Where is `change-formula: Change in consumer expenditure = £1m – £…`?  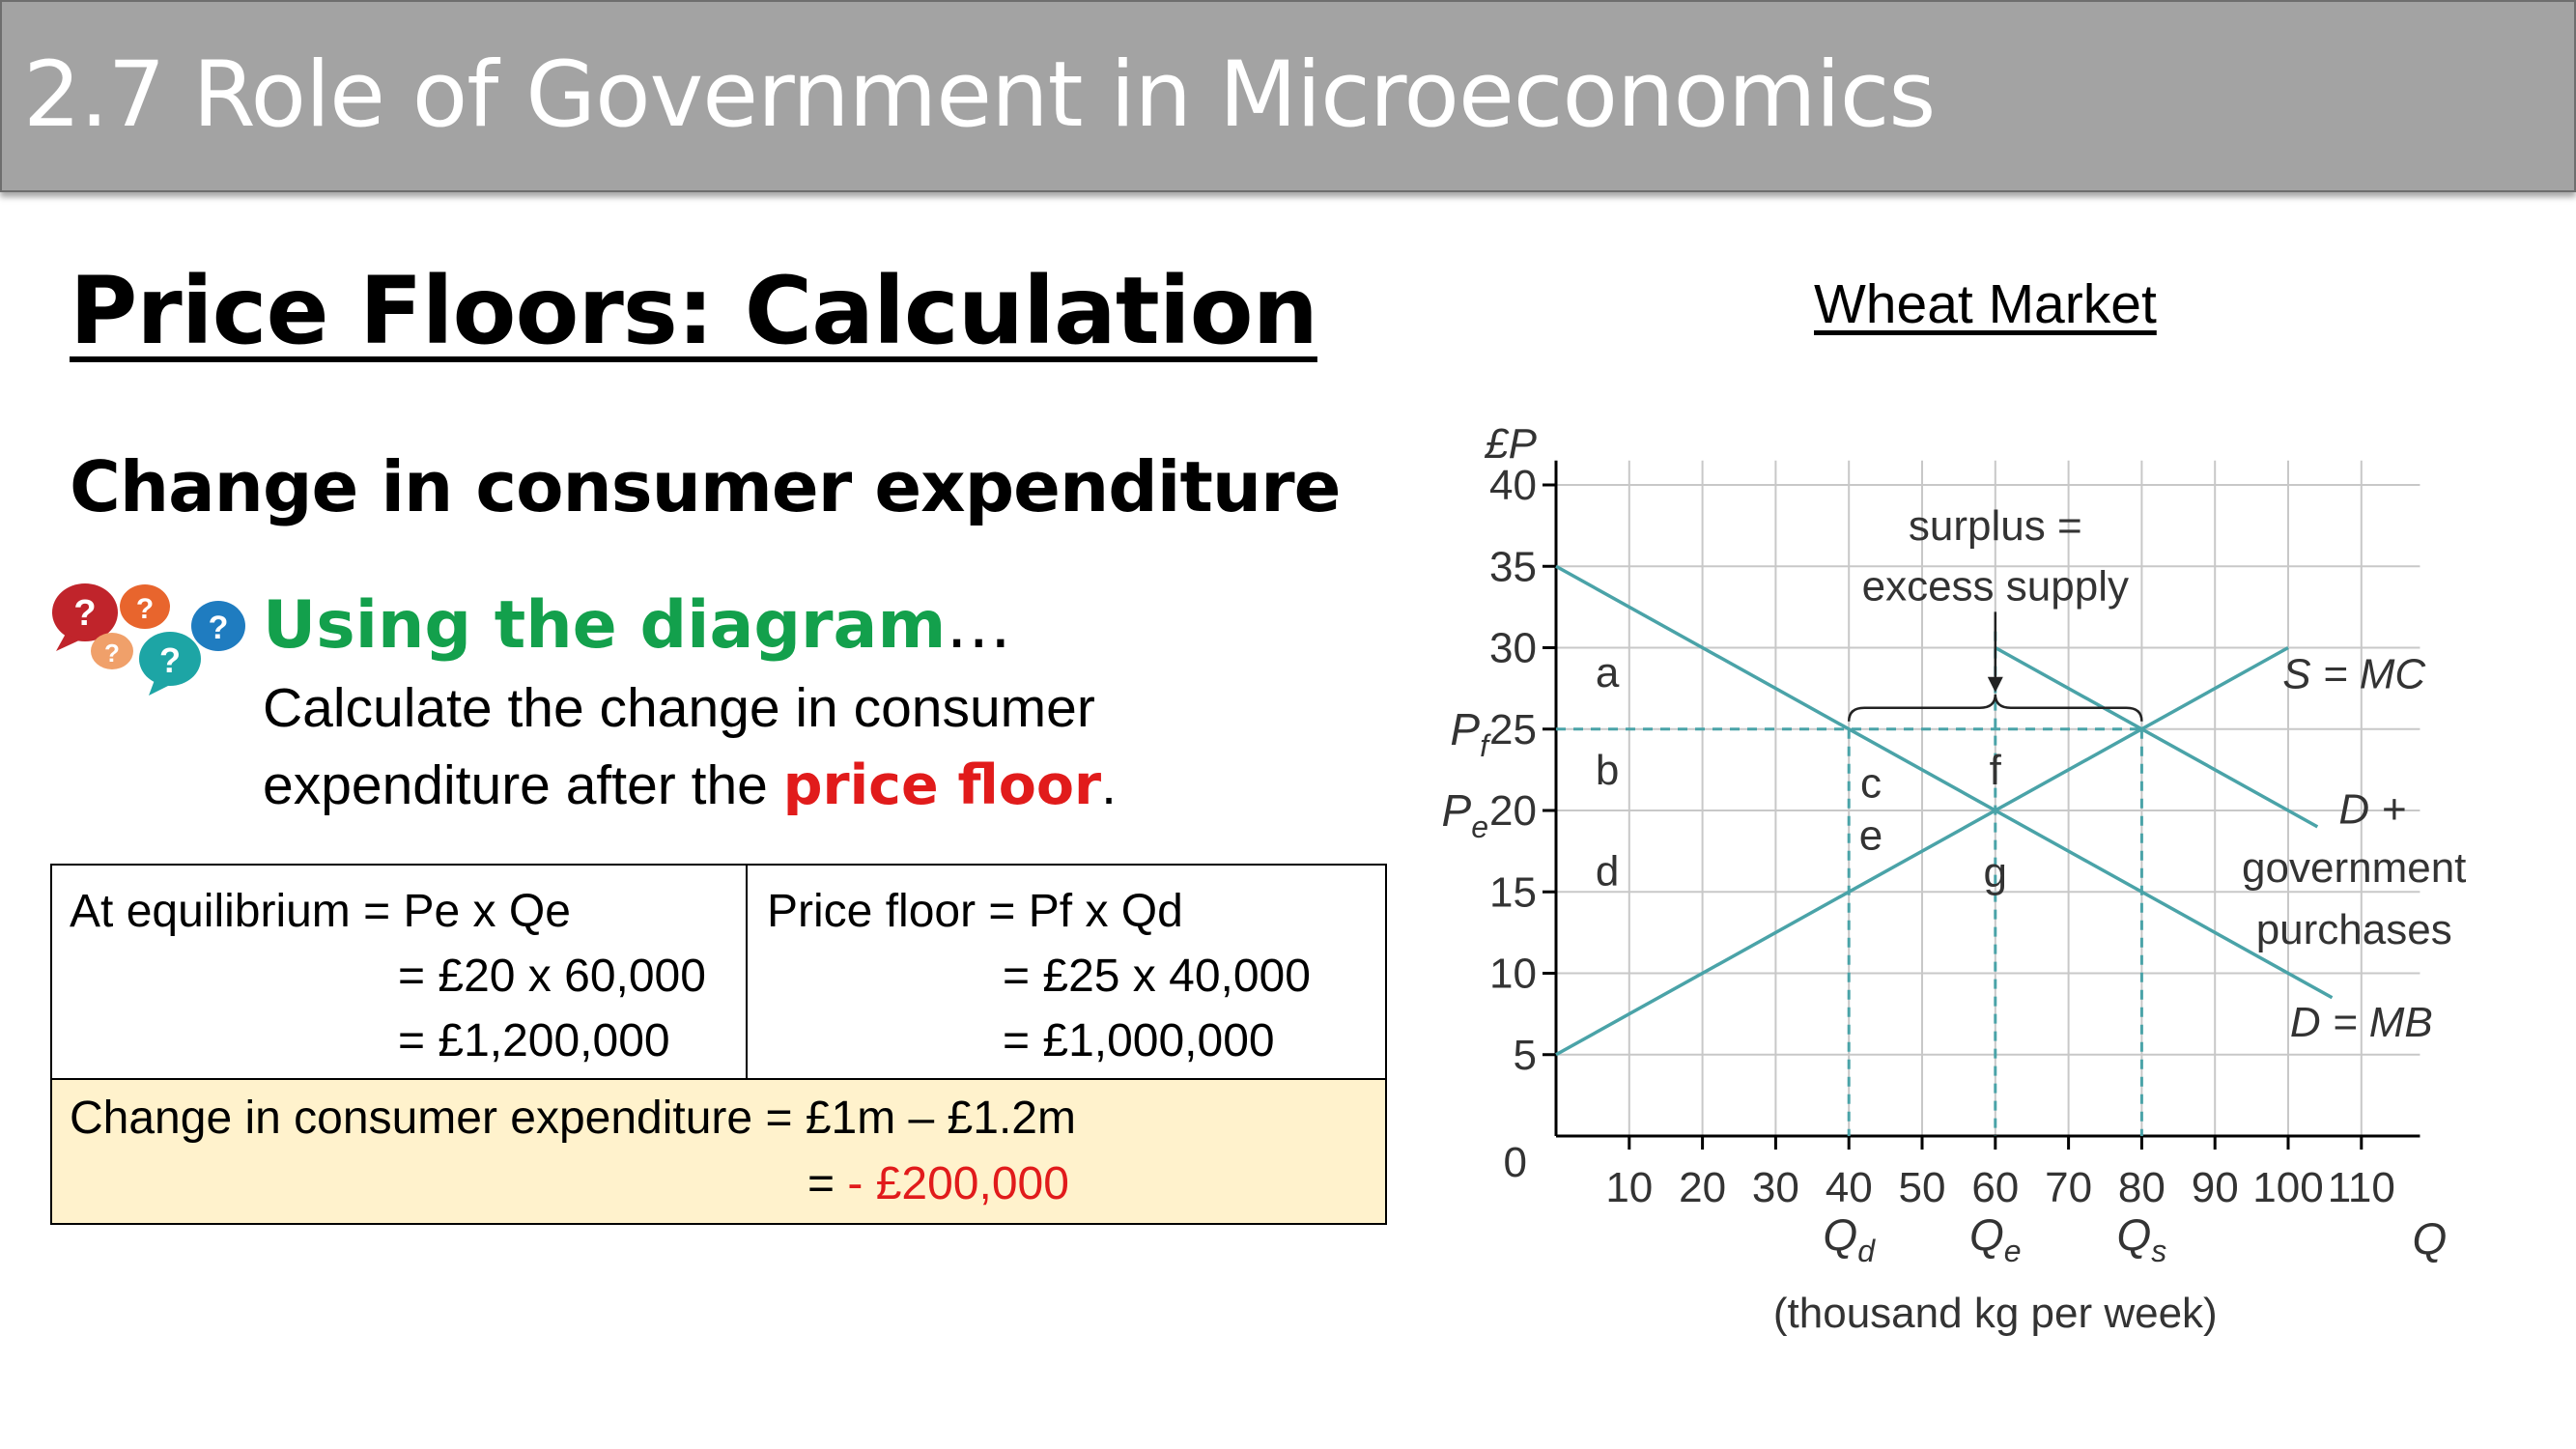 change-formula: Change in consumer expenditure = £1m – £… is located at coordinates (573, 1118).